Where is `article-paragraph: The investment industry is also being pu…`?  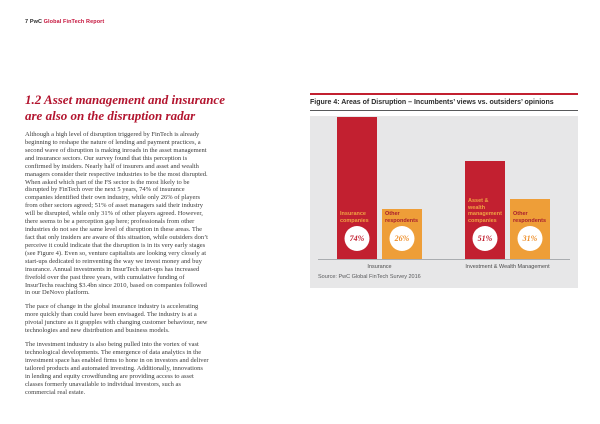 article-paragraph: The investment industry is also being pu… is located at coordinates (117, 368).